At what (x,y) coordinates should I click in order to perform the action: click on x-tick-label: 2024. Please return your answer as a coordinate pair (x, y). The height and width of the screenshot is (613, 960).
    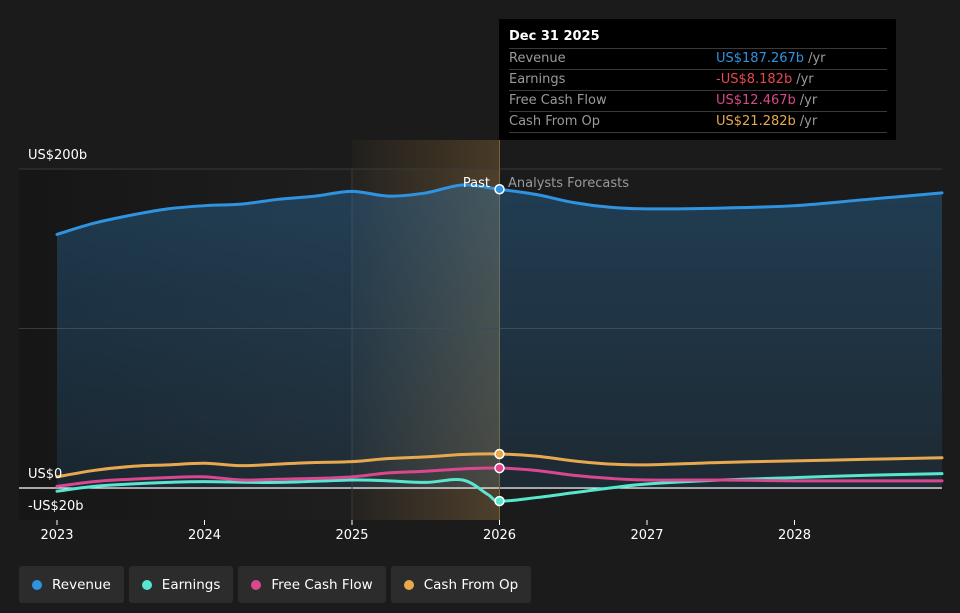
    Looking at the image, I should click on (204, 535).